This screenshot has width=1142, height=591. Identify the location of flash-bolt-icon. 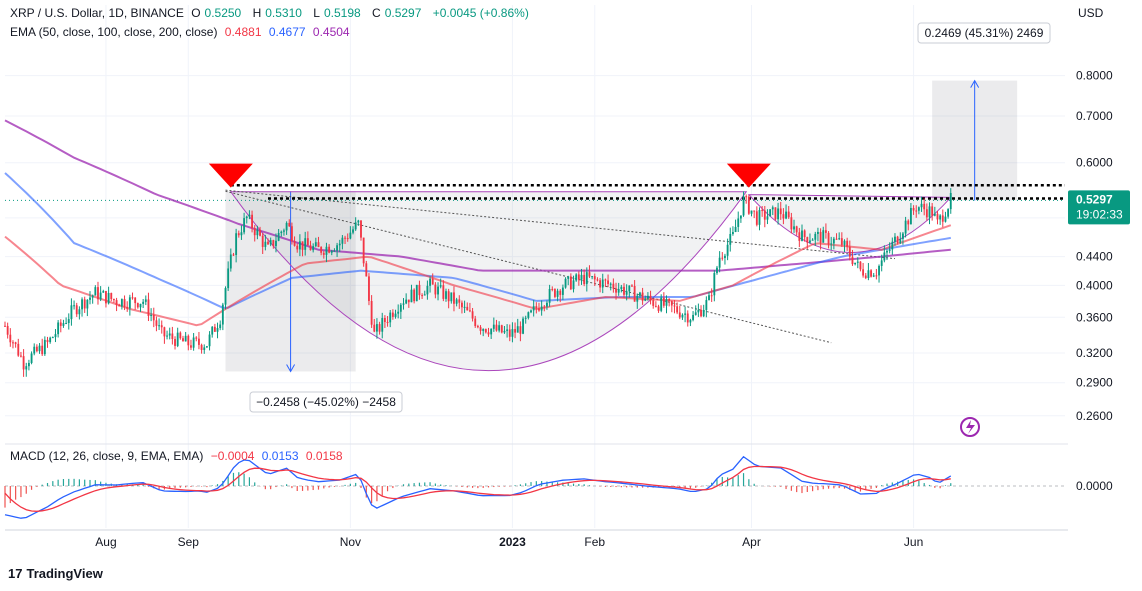
(970, 427).